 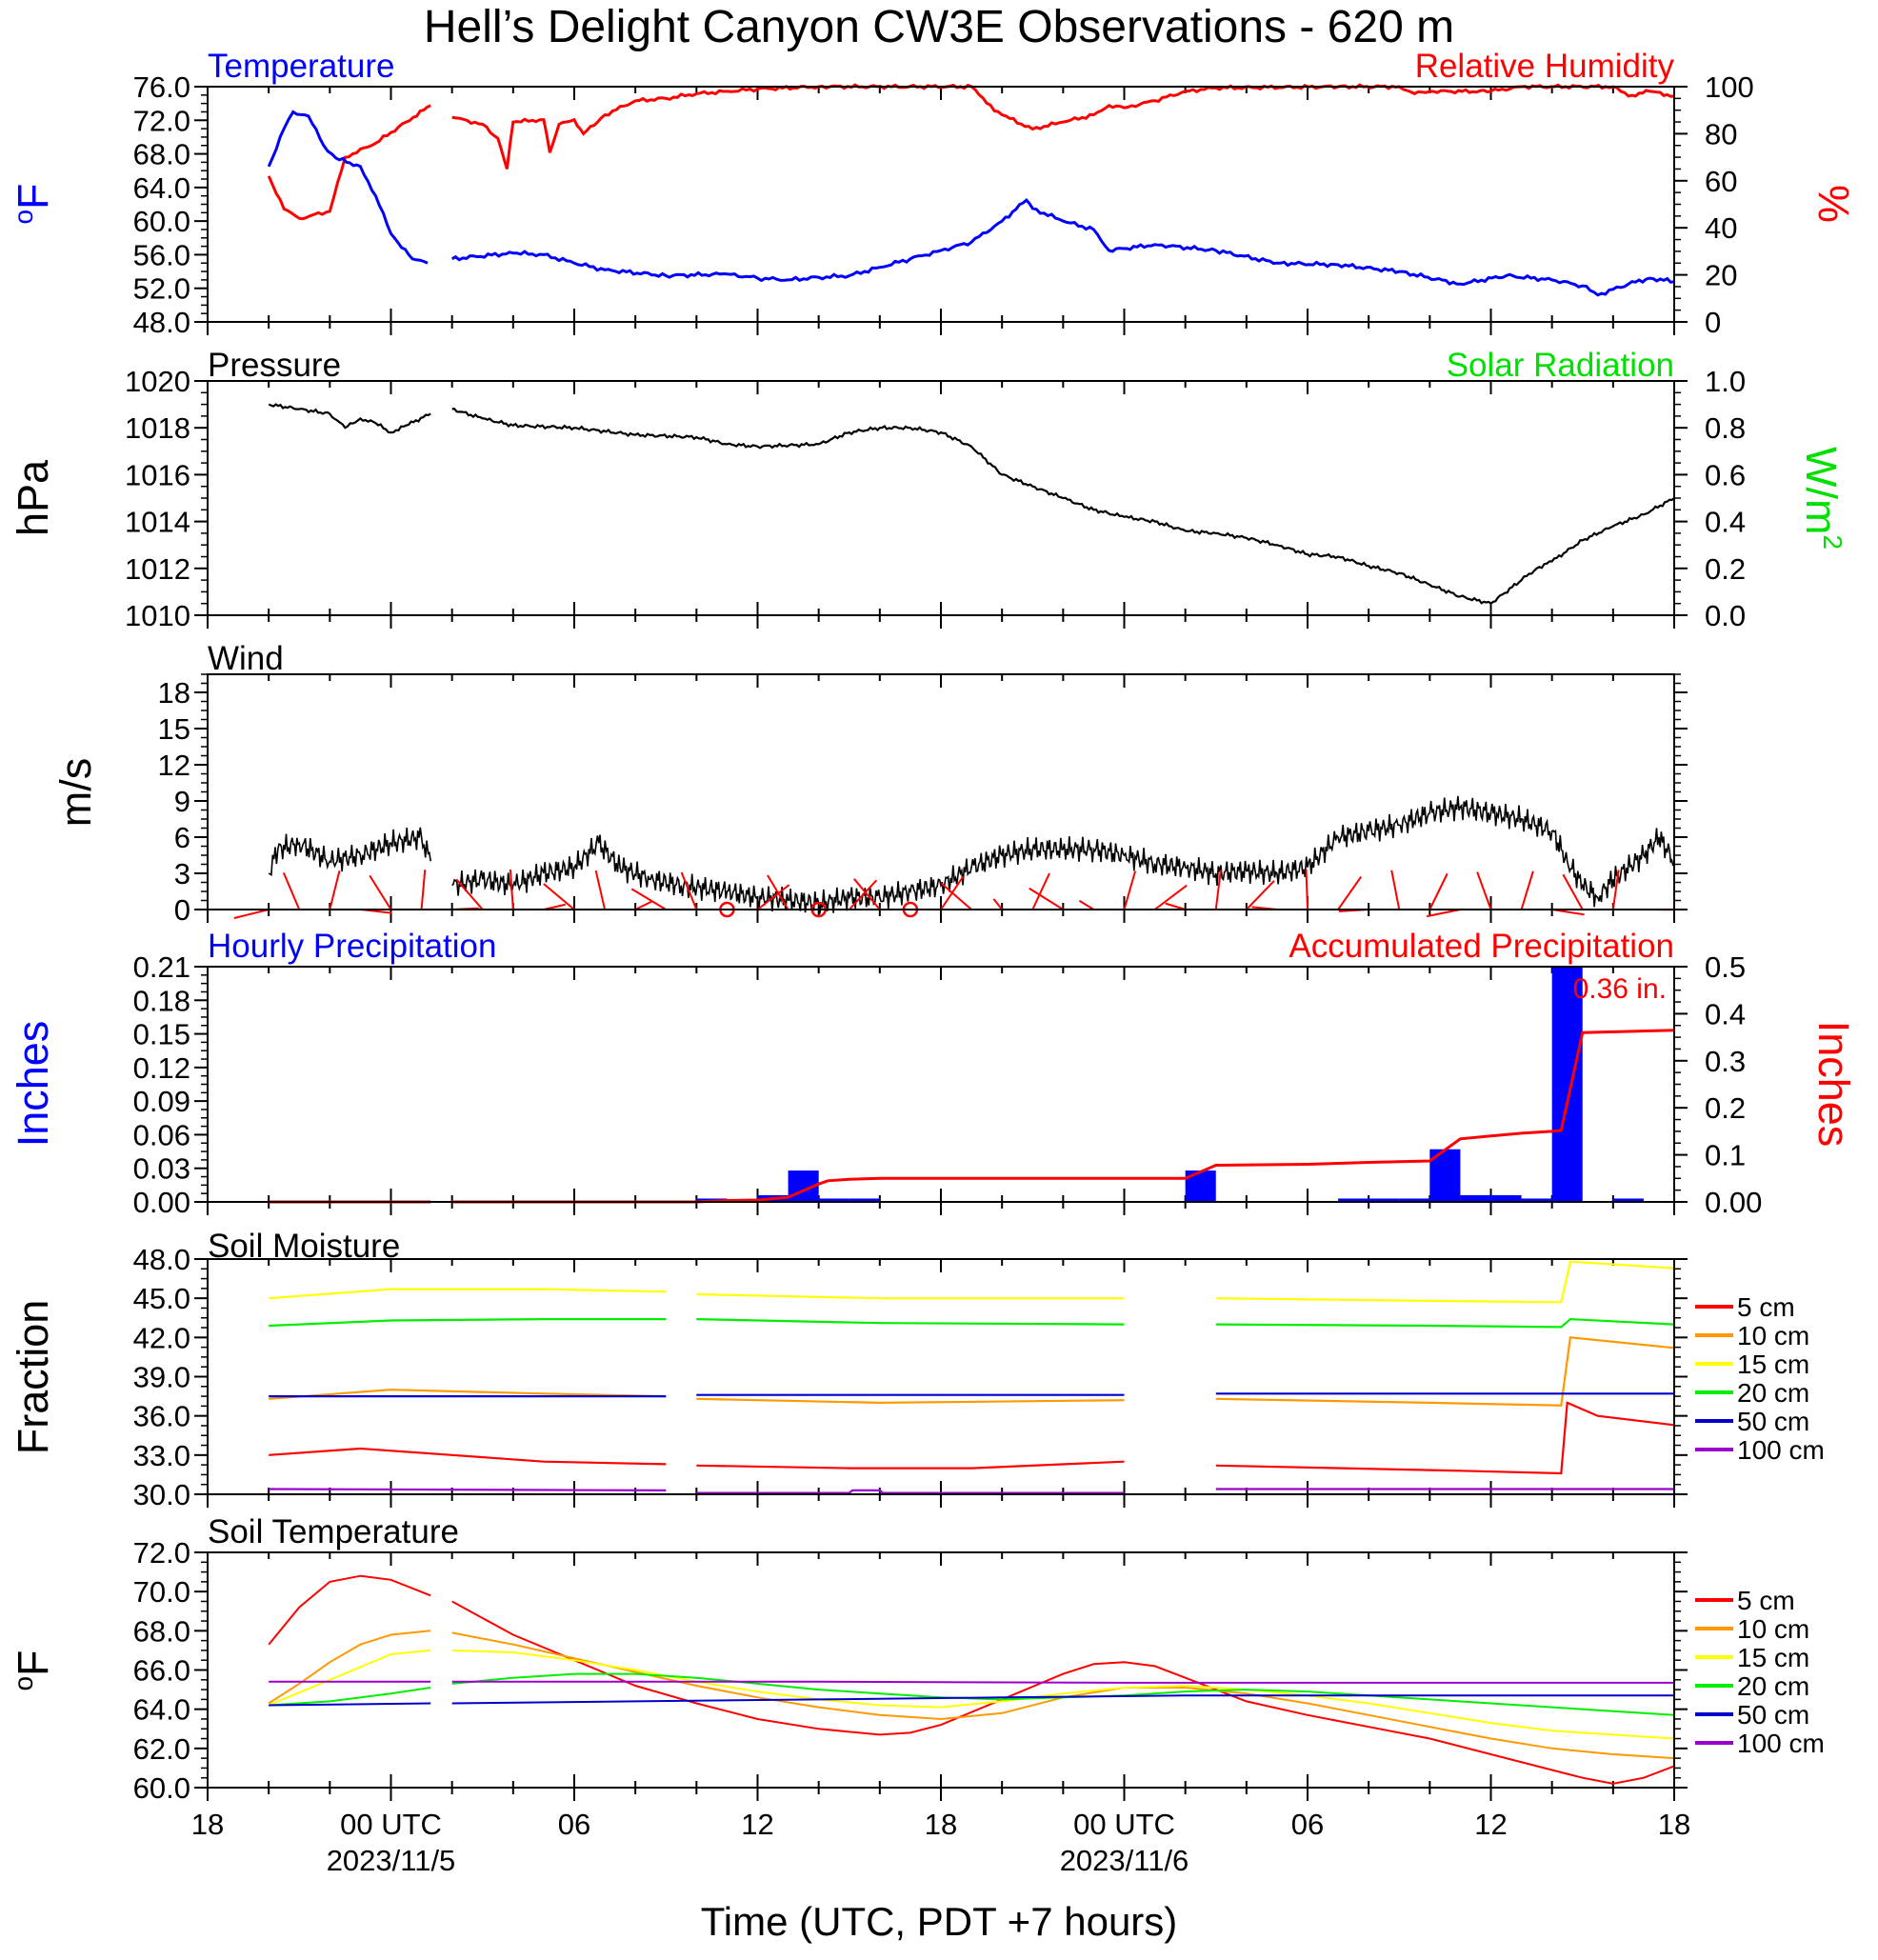 What do you see at coordinates (161, 1259) in the screenshot?
I see `soil-moisture-tick-label: 48.0` at bounding box center [161, 1259].